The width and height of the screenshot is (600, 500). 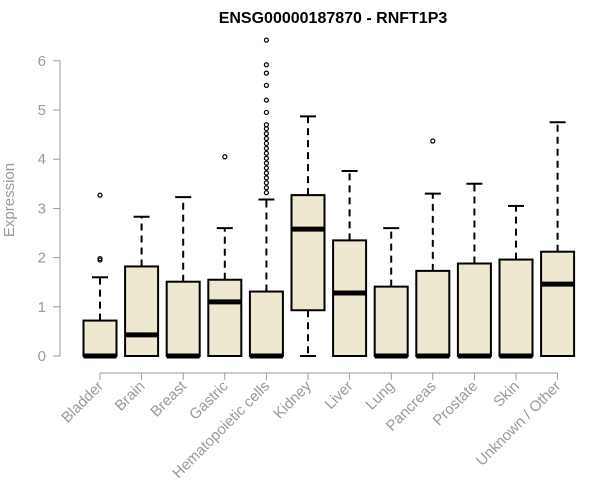 What do you see at coordinates (42, 110) in the screenshot?
I see `y-tick-label: 5` at bounding box center [42, 110].